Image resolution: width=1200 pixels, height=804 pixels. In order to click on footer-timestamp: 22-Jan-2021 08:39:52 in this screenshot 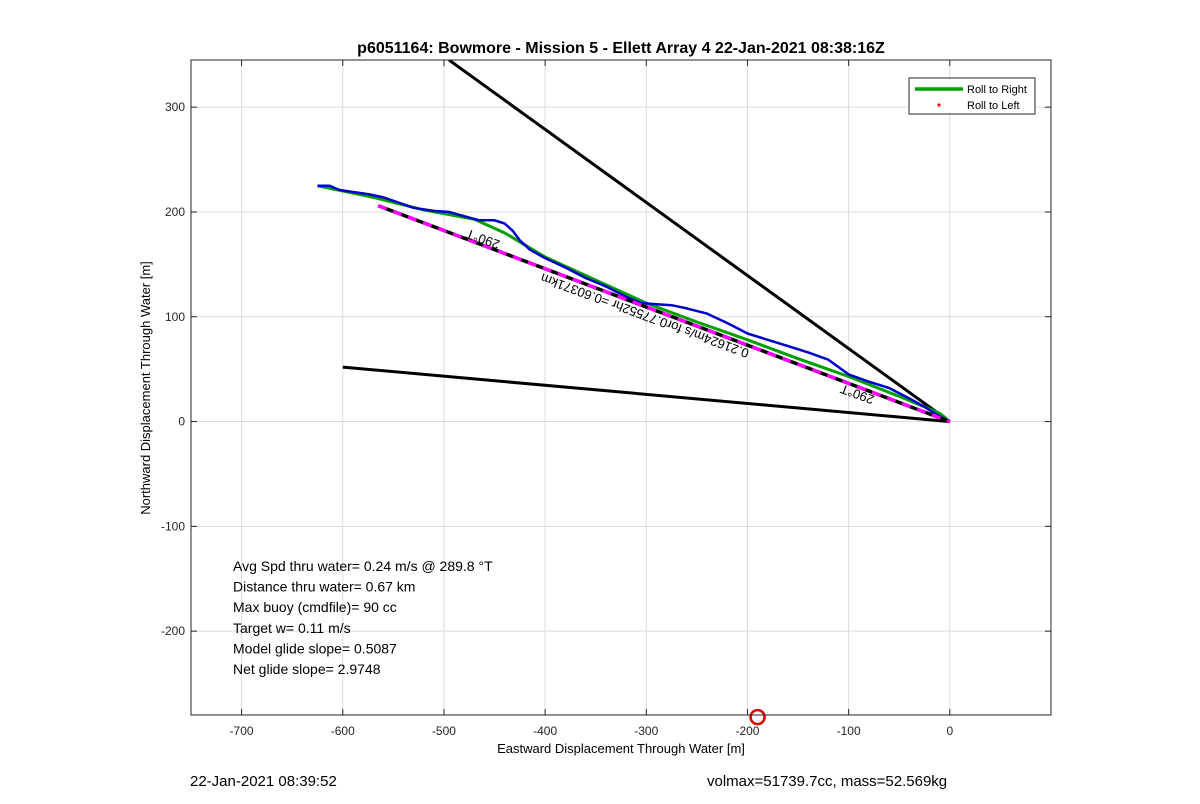, I will do `click(263, 781)`.